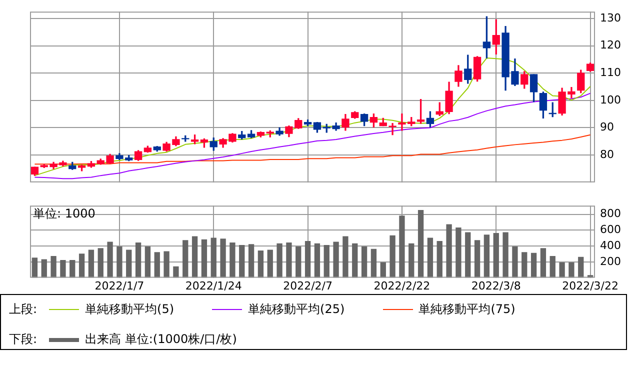  Describe the element at coordinates (213, 285) in the screenshot. I see `x-tick-label: 2022/1/24` at that location.